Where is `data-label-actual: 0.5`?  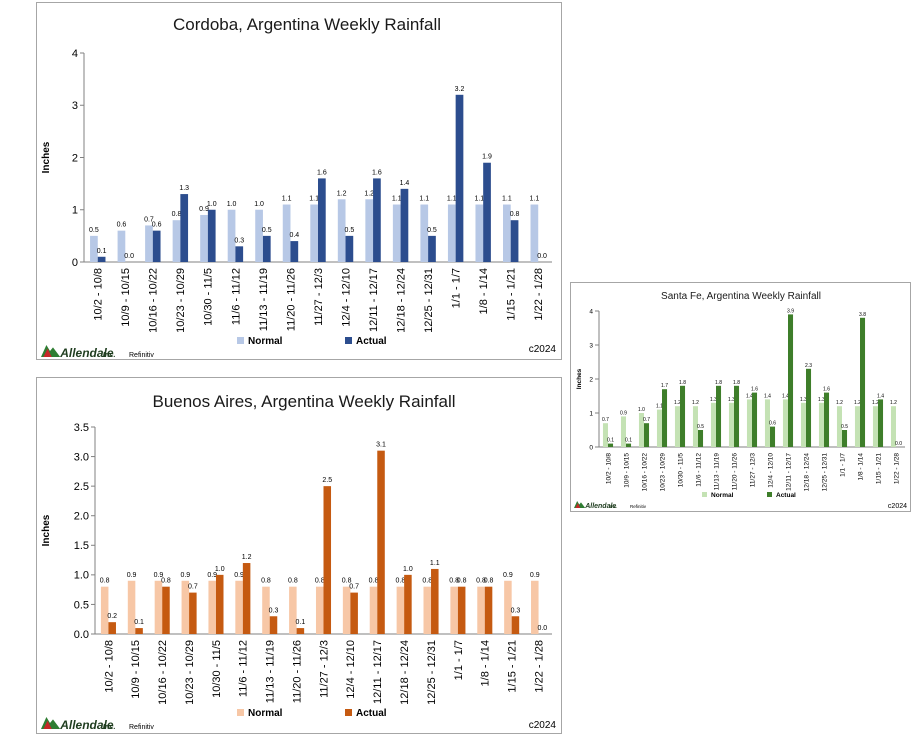
data-label-actual: 0.5 is located at coordinates (432, 230).